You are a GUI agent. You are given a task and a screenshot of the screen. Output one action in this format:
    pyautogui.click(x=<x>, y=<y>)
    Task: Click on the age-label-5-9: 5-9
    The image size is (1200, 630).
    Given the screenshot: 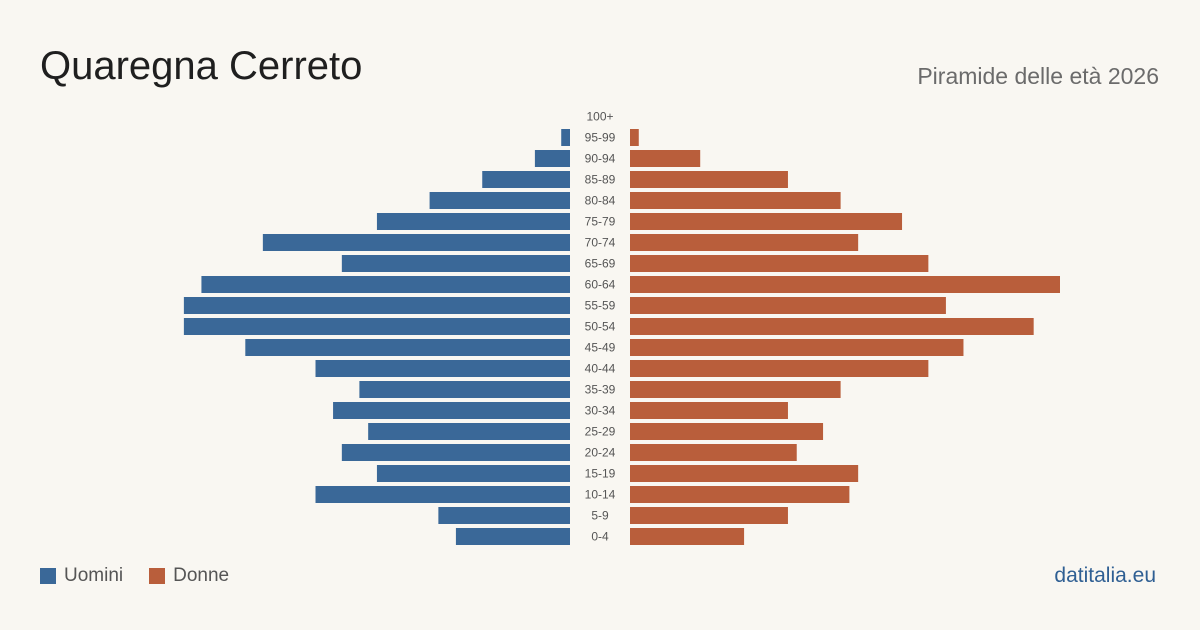 What is the action you would take?
    pyautogui.click(x=600, y=516)
    